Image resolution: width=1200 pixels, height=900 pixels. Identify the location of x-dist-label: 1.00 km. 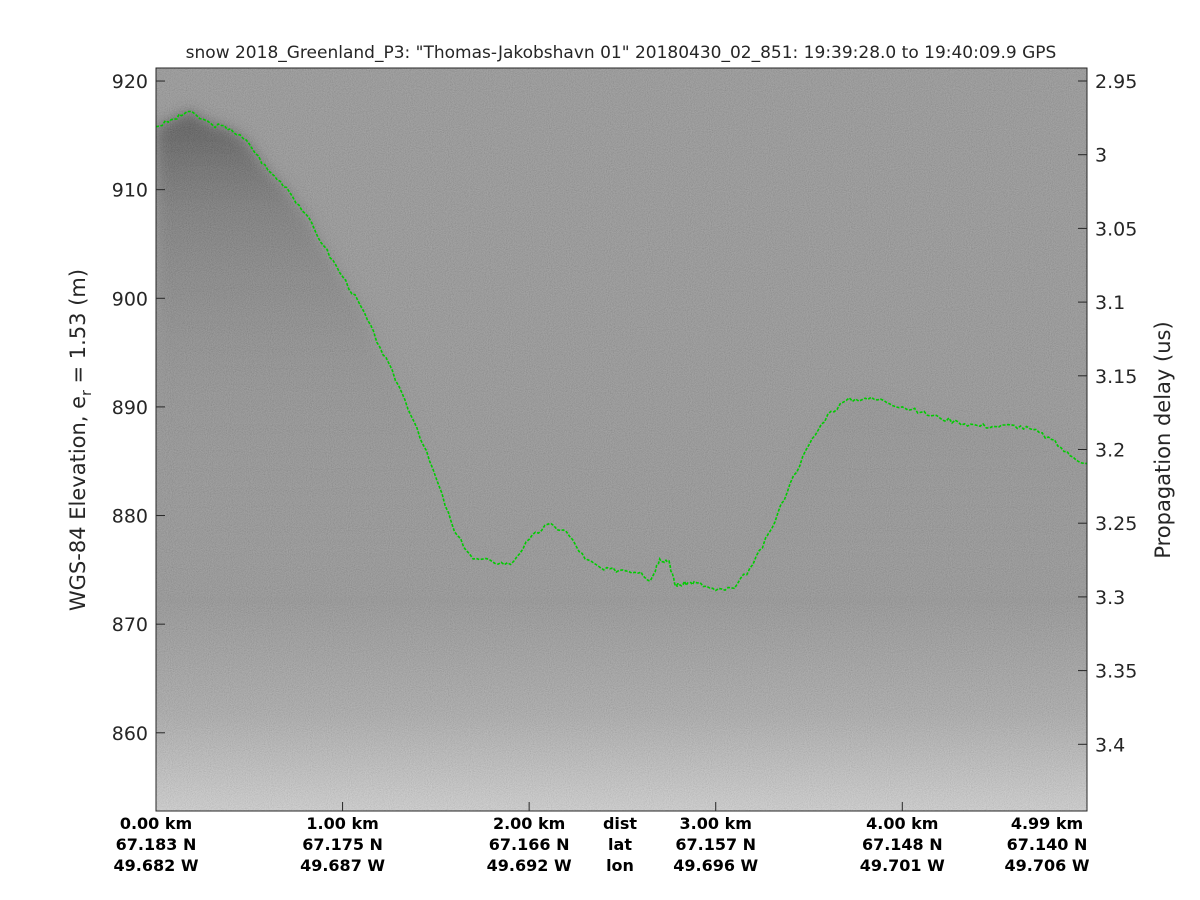
(342, 823).